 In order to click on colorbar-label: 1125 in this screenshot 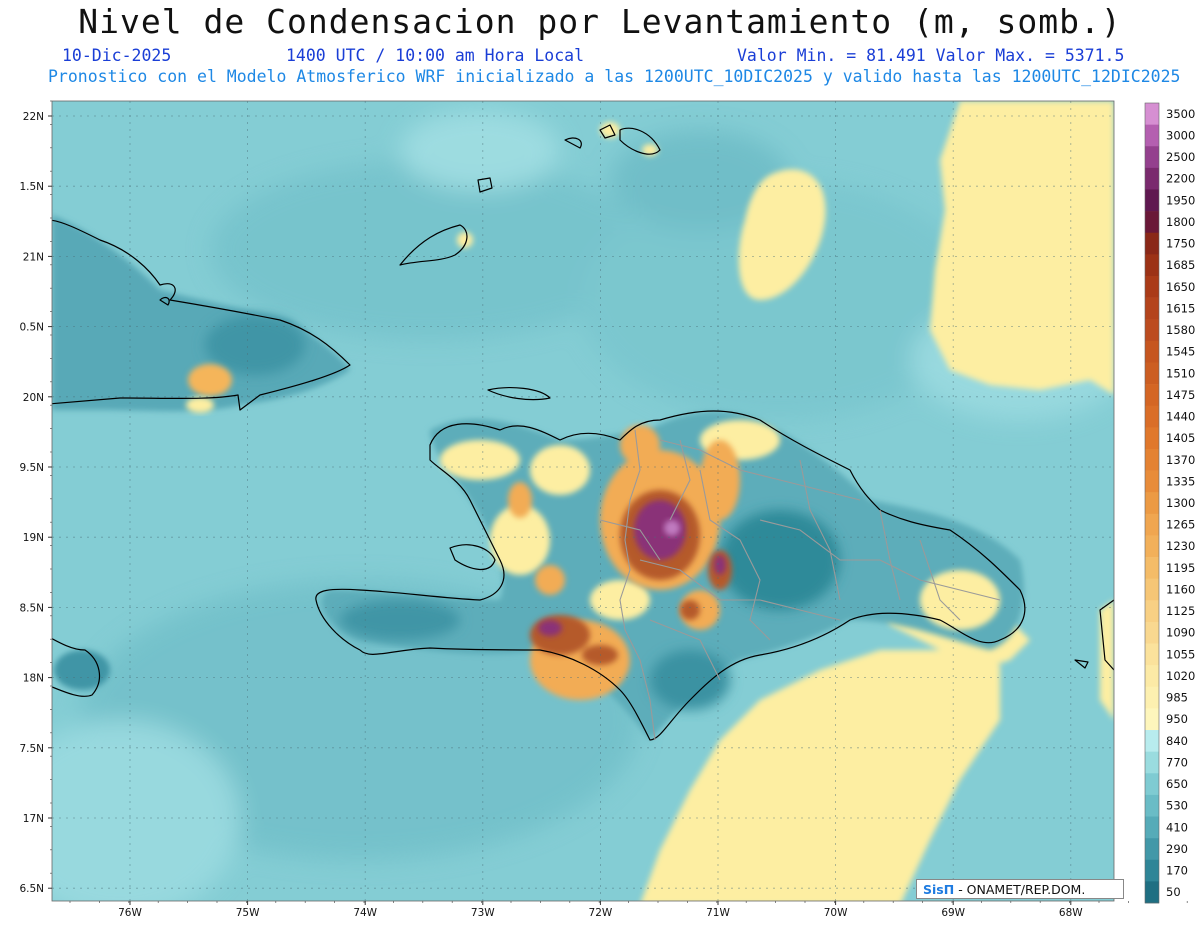, I will do `click(1180, 611)`.